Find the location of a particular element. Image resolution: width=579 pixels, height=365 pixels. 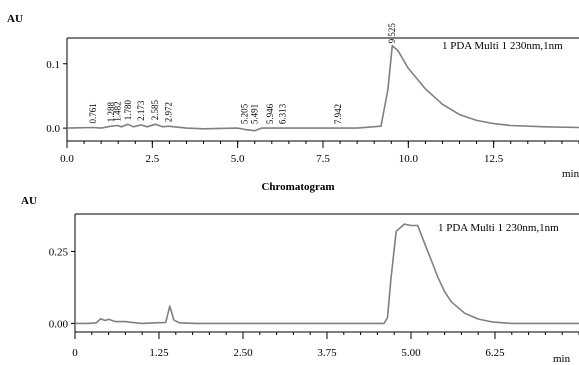

peak-retention-label: 1.482 is located at coordinates (118, 111).